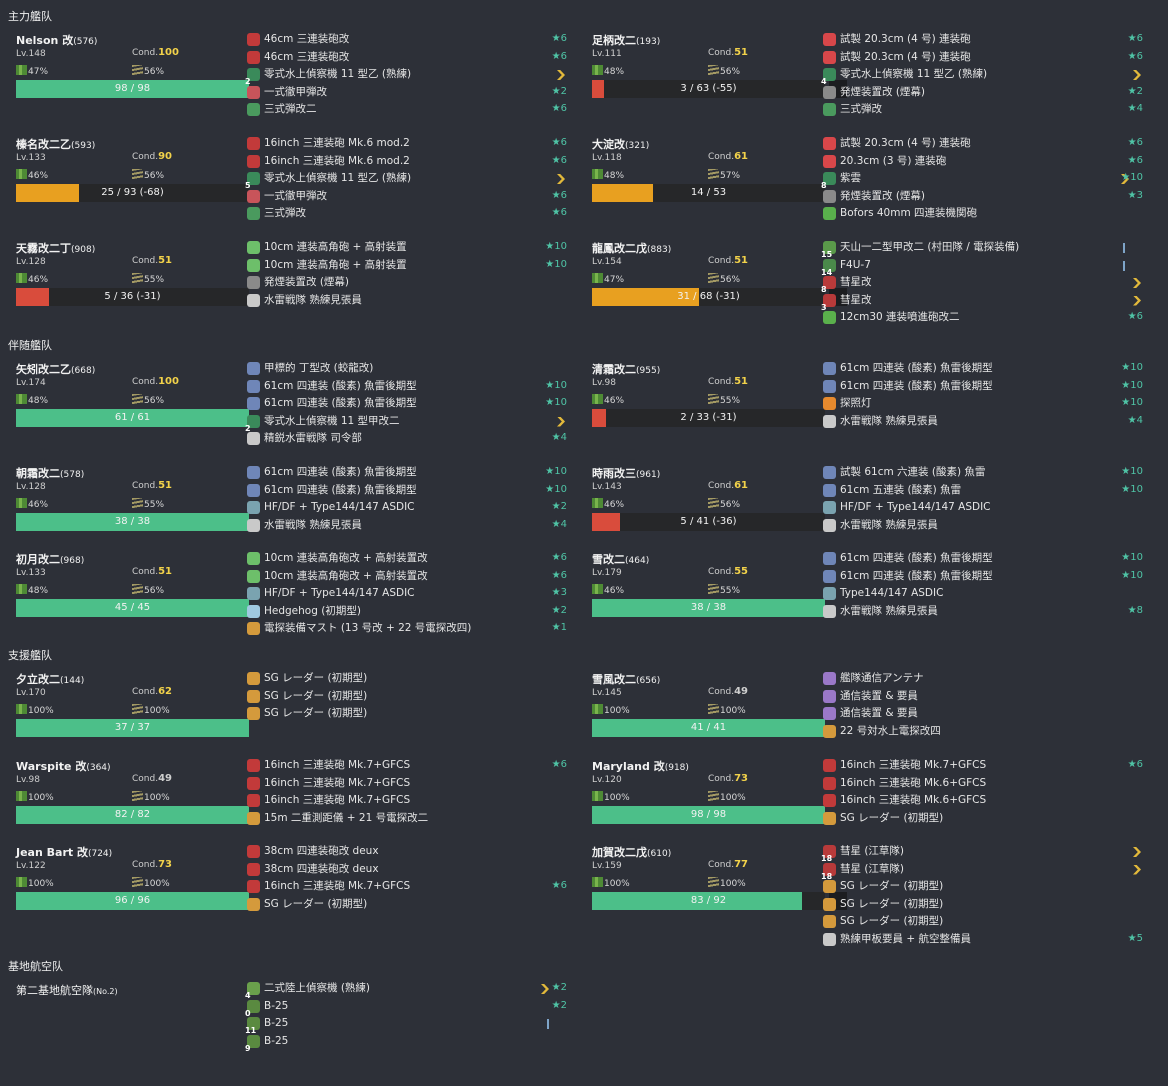 The width and height of the screenshot is (1168, 1086). I want to click on ship-name: 第二基地航空隊(No.2), so click(67, 990).